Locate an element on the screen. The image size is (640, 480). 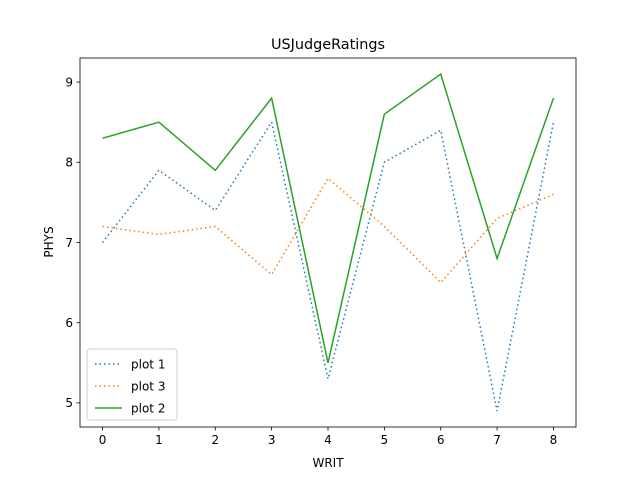
legend-box is located at coordinates (132, 384).